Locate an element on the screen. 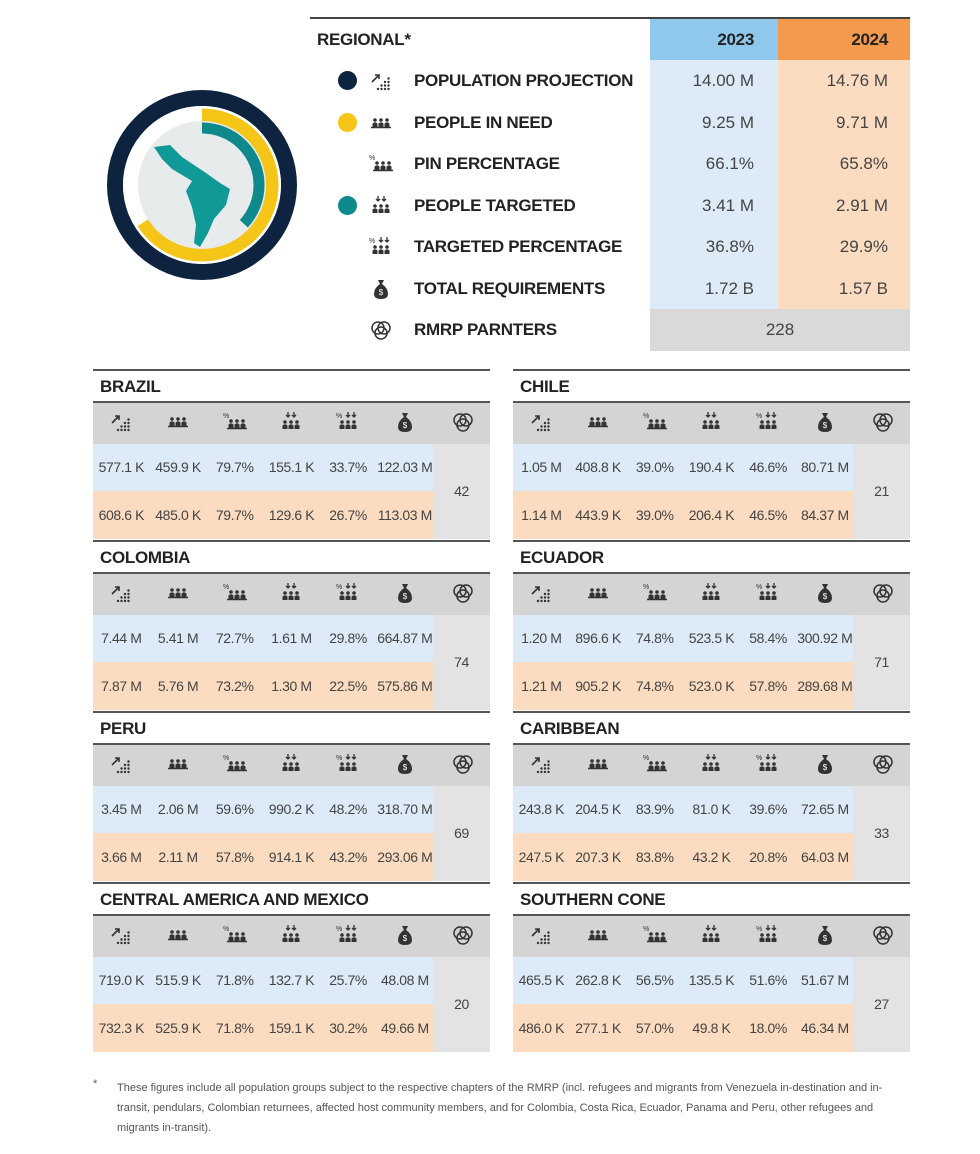  country-name: COLOMBIA is located at coordinates (145, 557).